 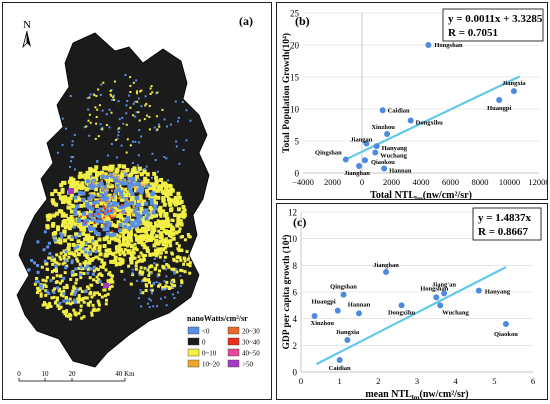 What do you see at coordinates (399, 110) in the screenshot?
I see `point-label: Caidian` at bounding box center [399, 110].